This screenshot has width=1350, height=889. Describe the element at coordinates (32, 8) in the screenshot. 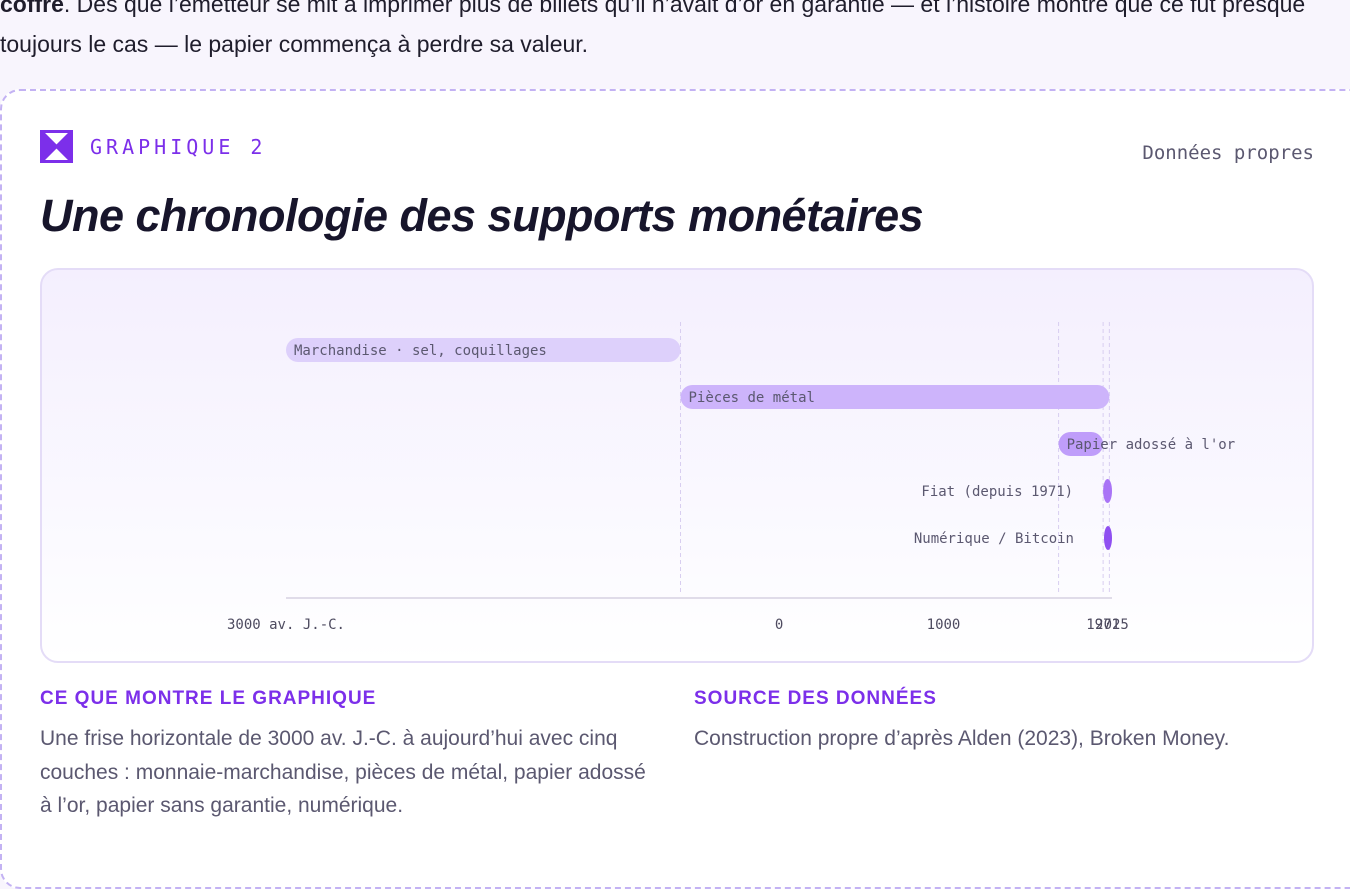

I see `intro-strong: coffre` at that location.